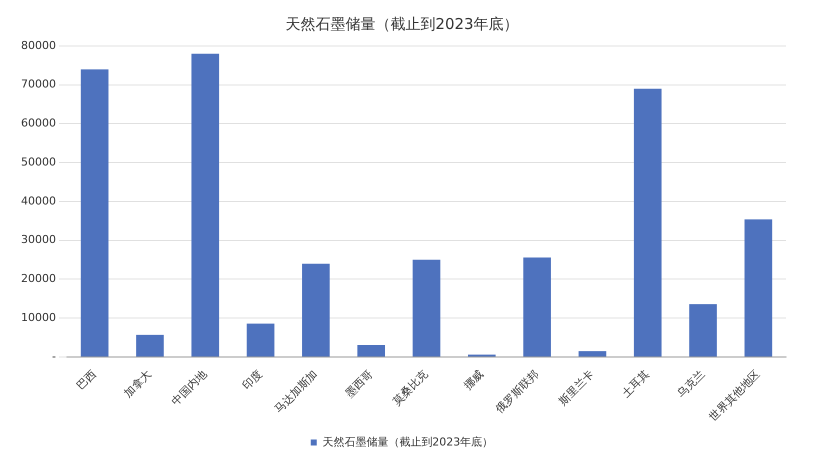 The image size is (814, 470). What do you see at coordinates (38, 123) in the screenshot?
I see `y-tick-label: 60000` at bounding box center [38, 123].